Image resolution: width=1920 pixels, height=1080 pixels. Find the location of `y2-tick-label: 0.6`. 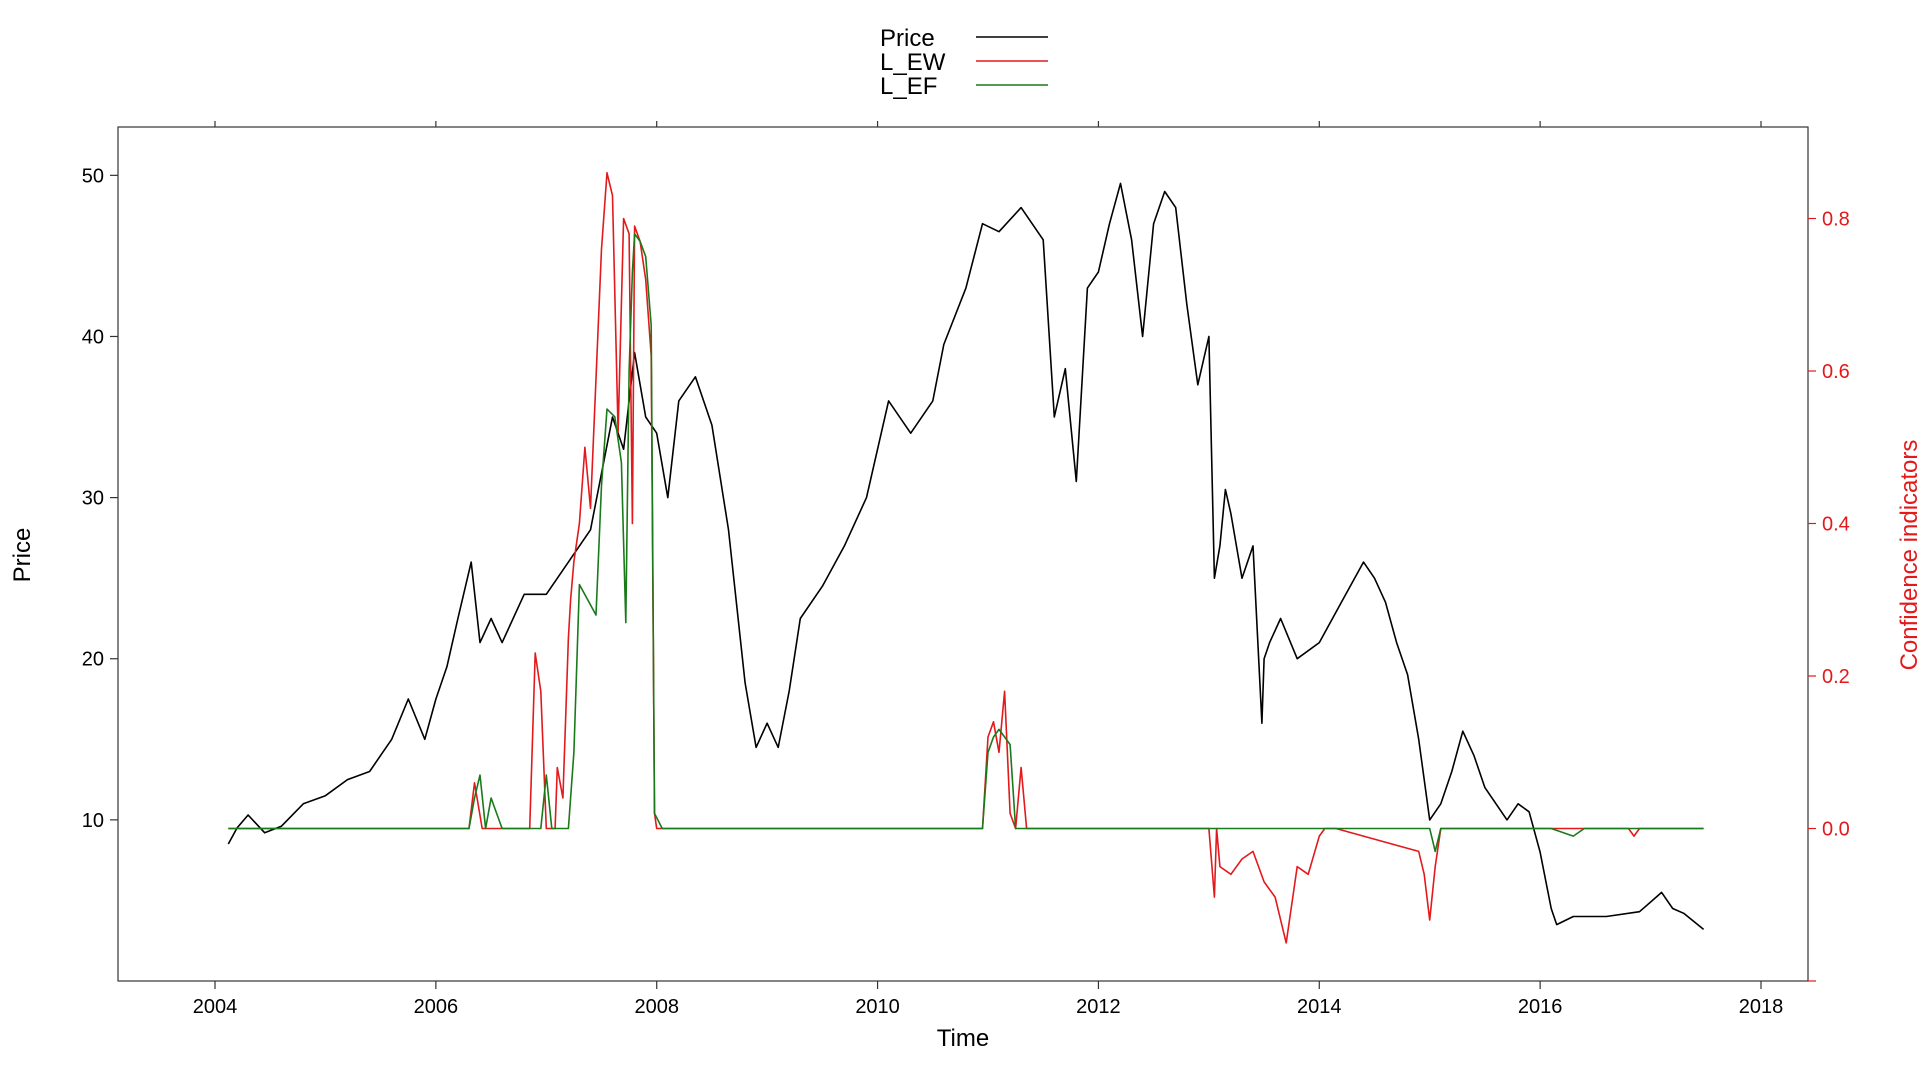

y2-tick-label: 0.6 is located at coordinates (1836, 372).